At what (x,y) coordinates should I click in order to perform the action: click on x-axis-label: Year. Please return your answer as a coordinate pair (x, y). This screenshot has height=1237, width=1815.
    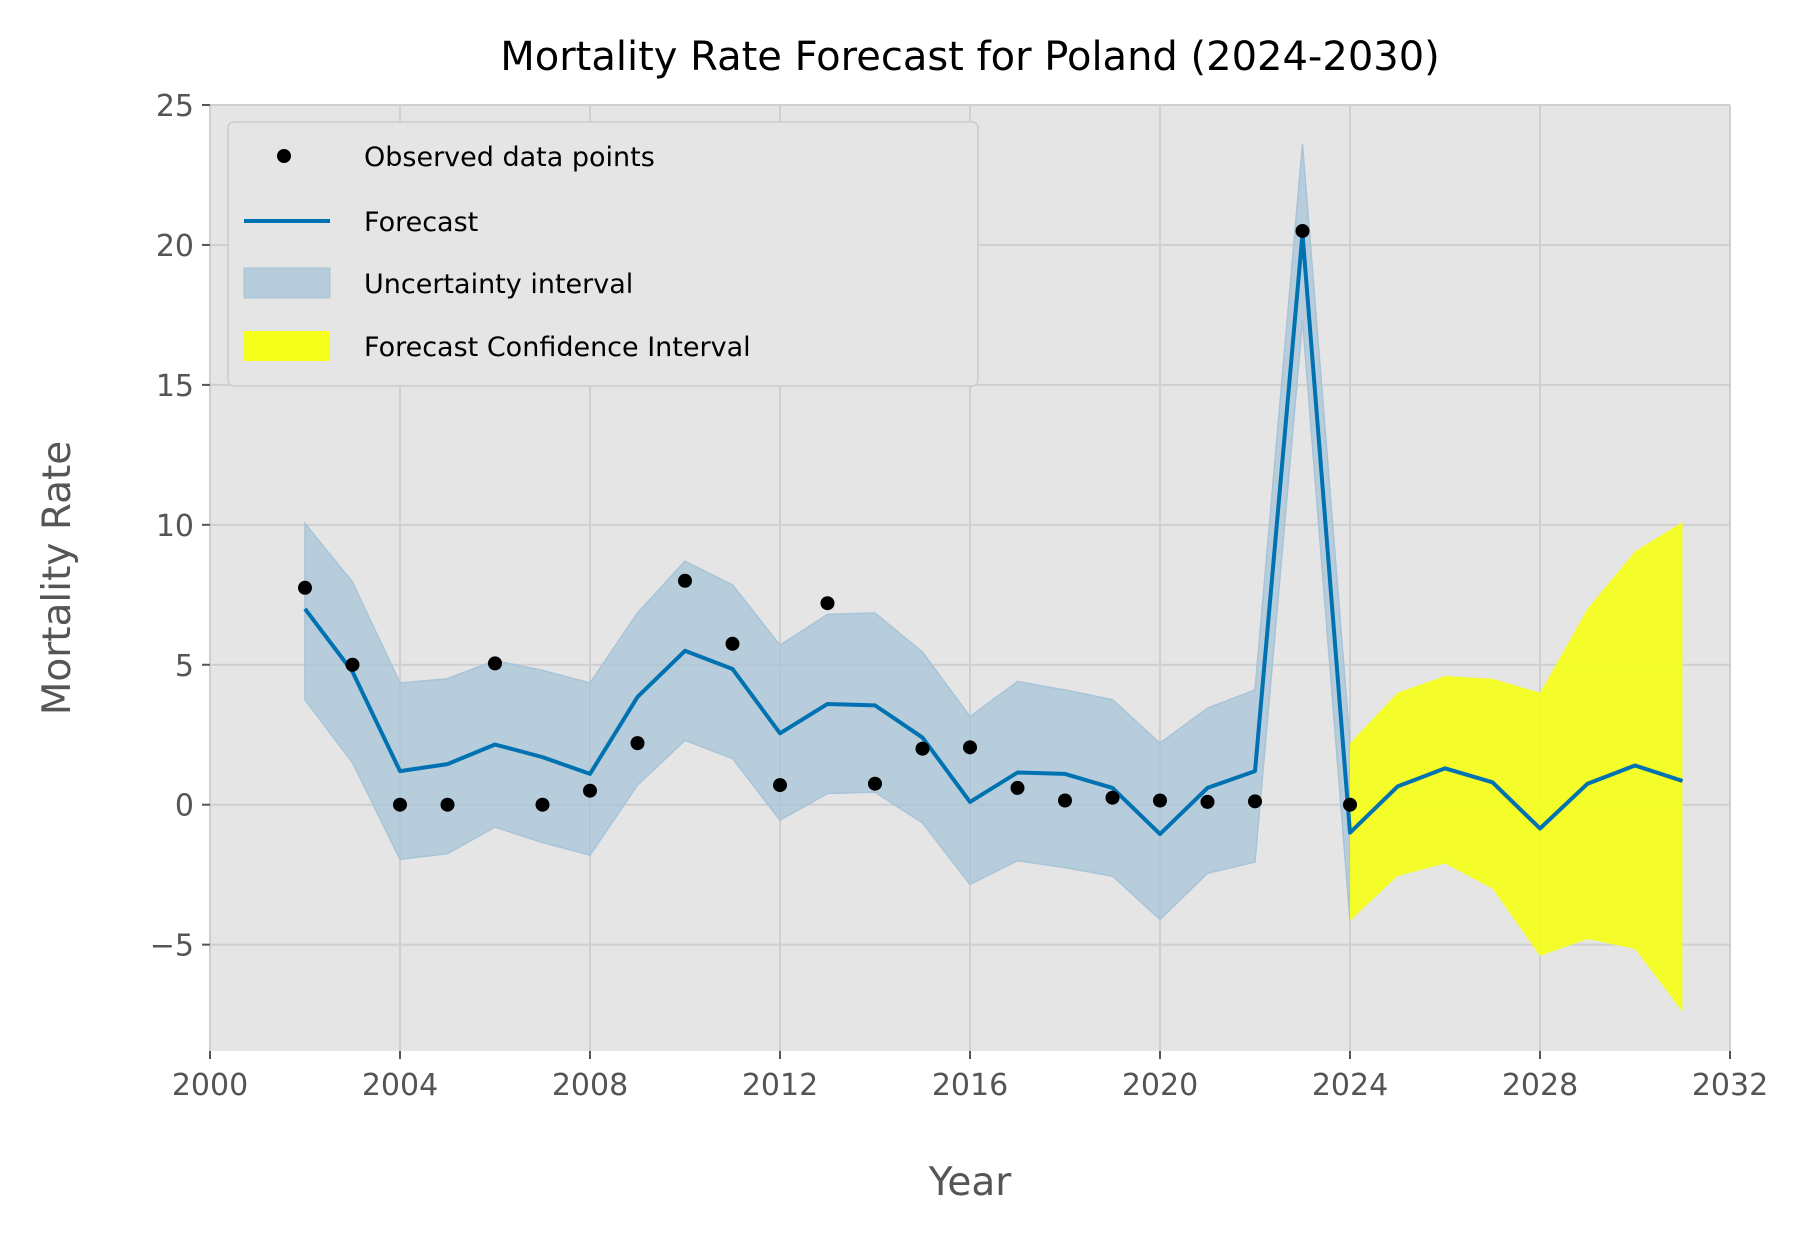
    Looking at the image, I should click on (970, 1182).